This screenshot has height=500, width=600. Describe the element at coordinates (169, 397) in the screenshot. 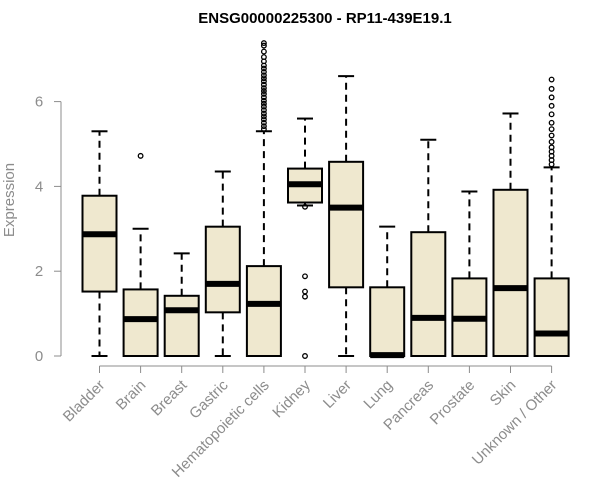

I see `x-tick-label: Breast` at that location.